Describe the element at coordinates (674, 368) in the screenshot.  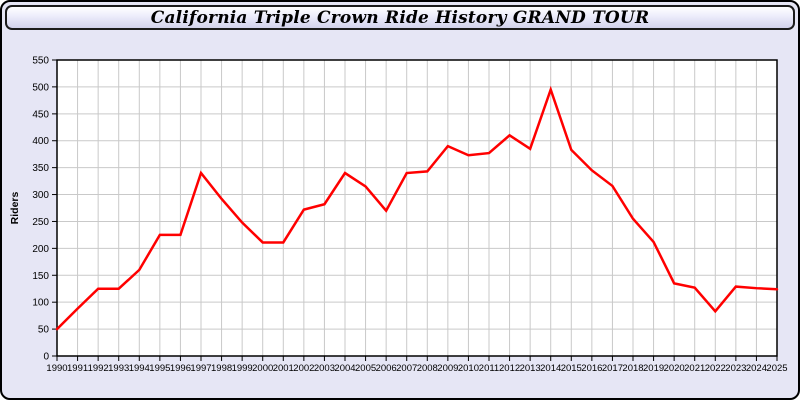
I see `x-tick-label: 2020` at that location.